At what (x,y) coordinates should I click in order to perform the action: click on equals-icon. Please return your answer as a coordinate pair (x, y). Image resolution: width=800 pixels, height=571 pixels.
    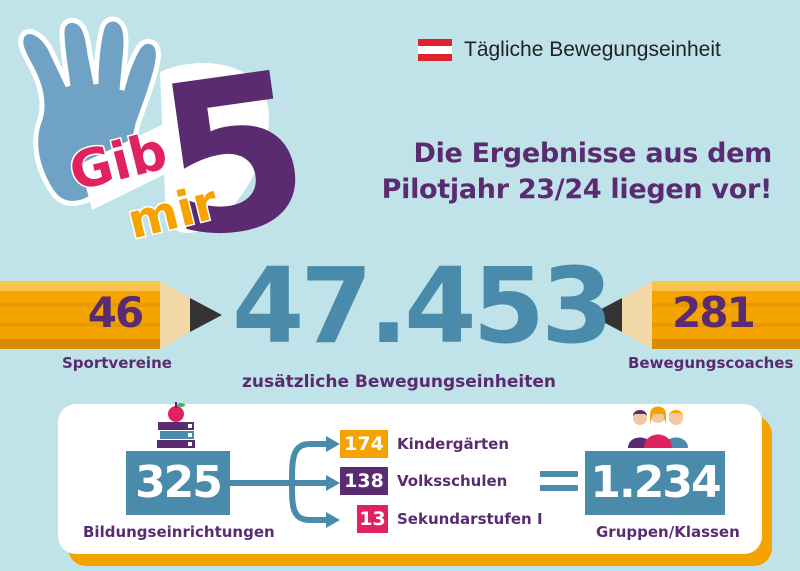
    Looking at the image, I should click on (559, 482).